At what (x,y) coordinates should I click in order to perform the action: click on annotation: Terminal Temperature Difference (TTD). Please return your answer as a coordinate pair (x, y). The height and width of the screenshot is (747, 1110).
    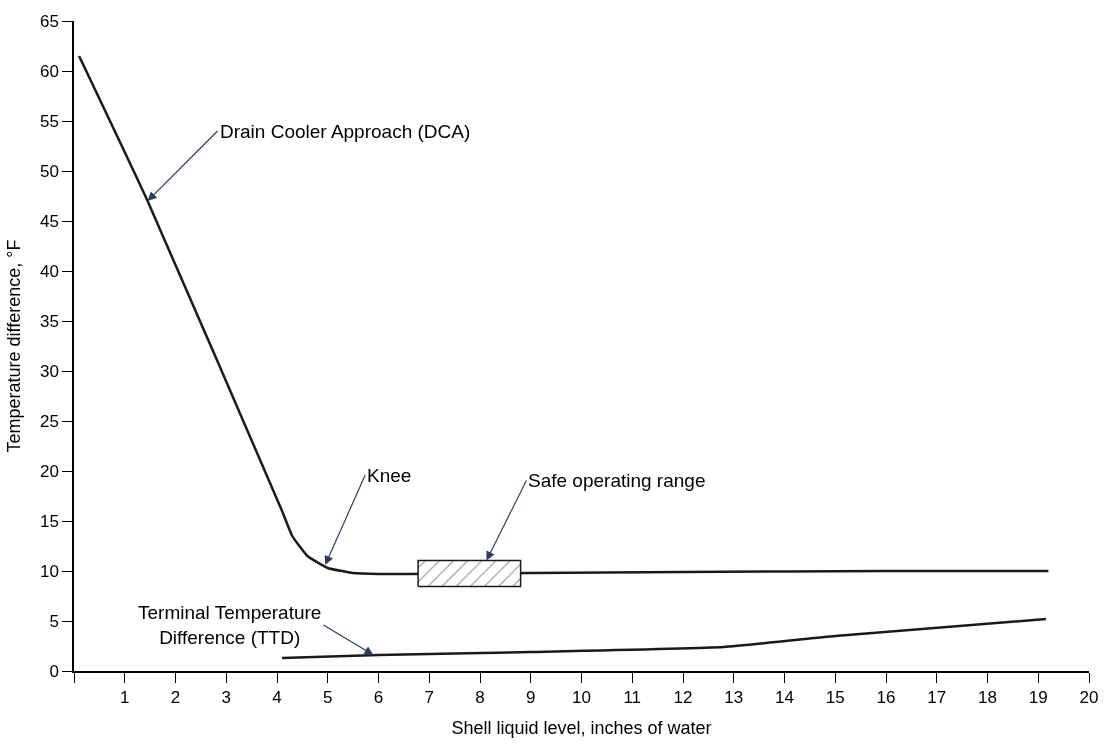
    Looking at the image, I should click on (230, 625).